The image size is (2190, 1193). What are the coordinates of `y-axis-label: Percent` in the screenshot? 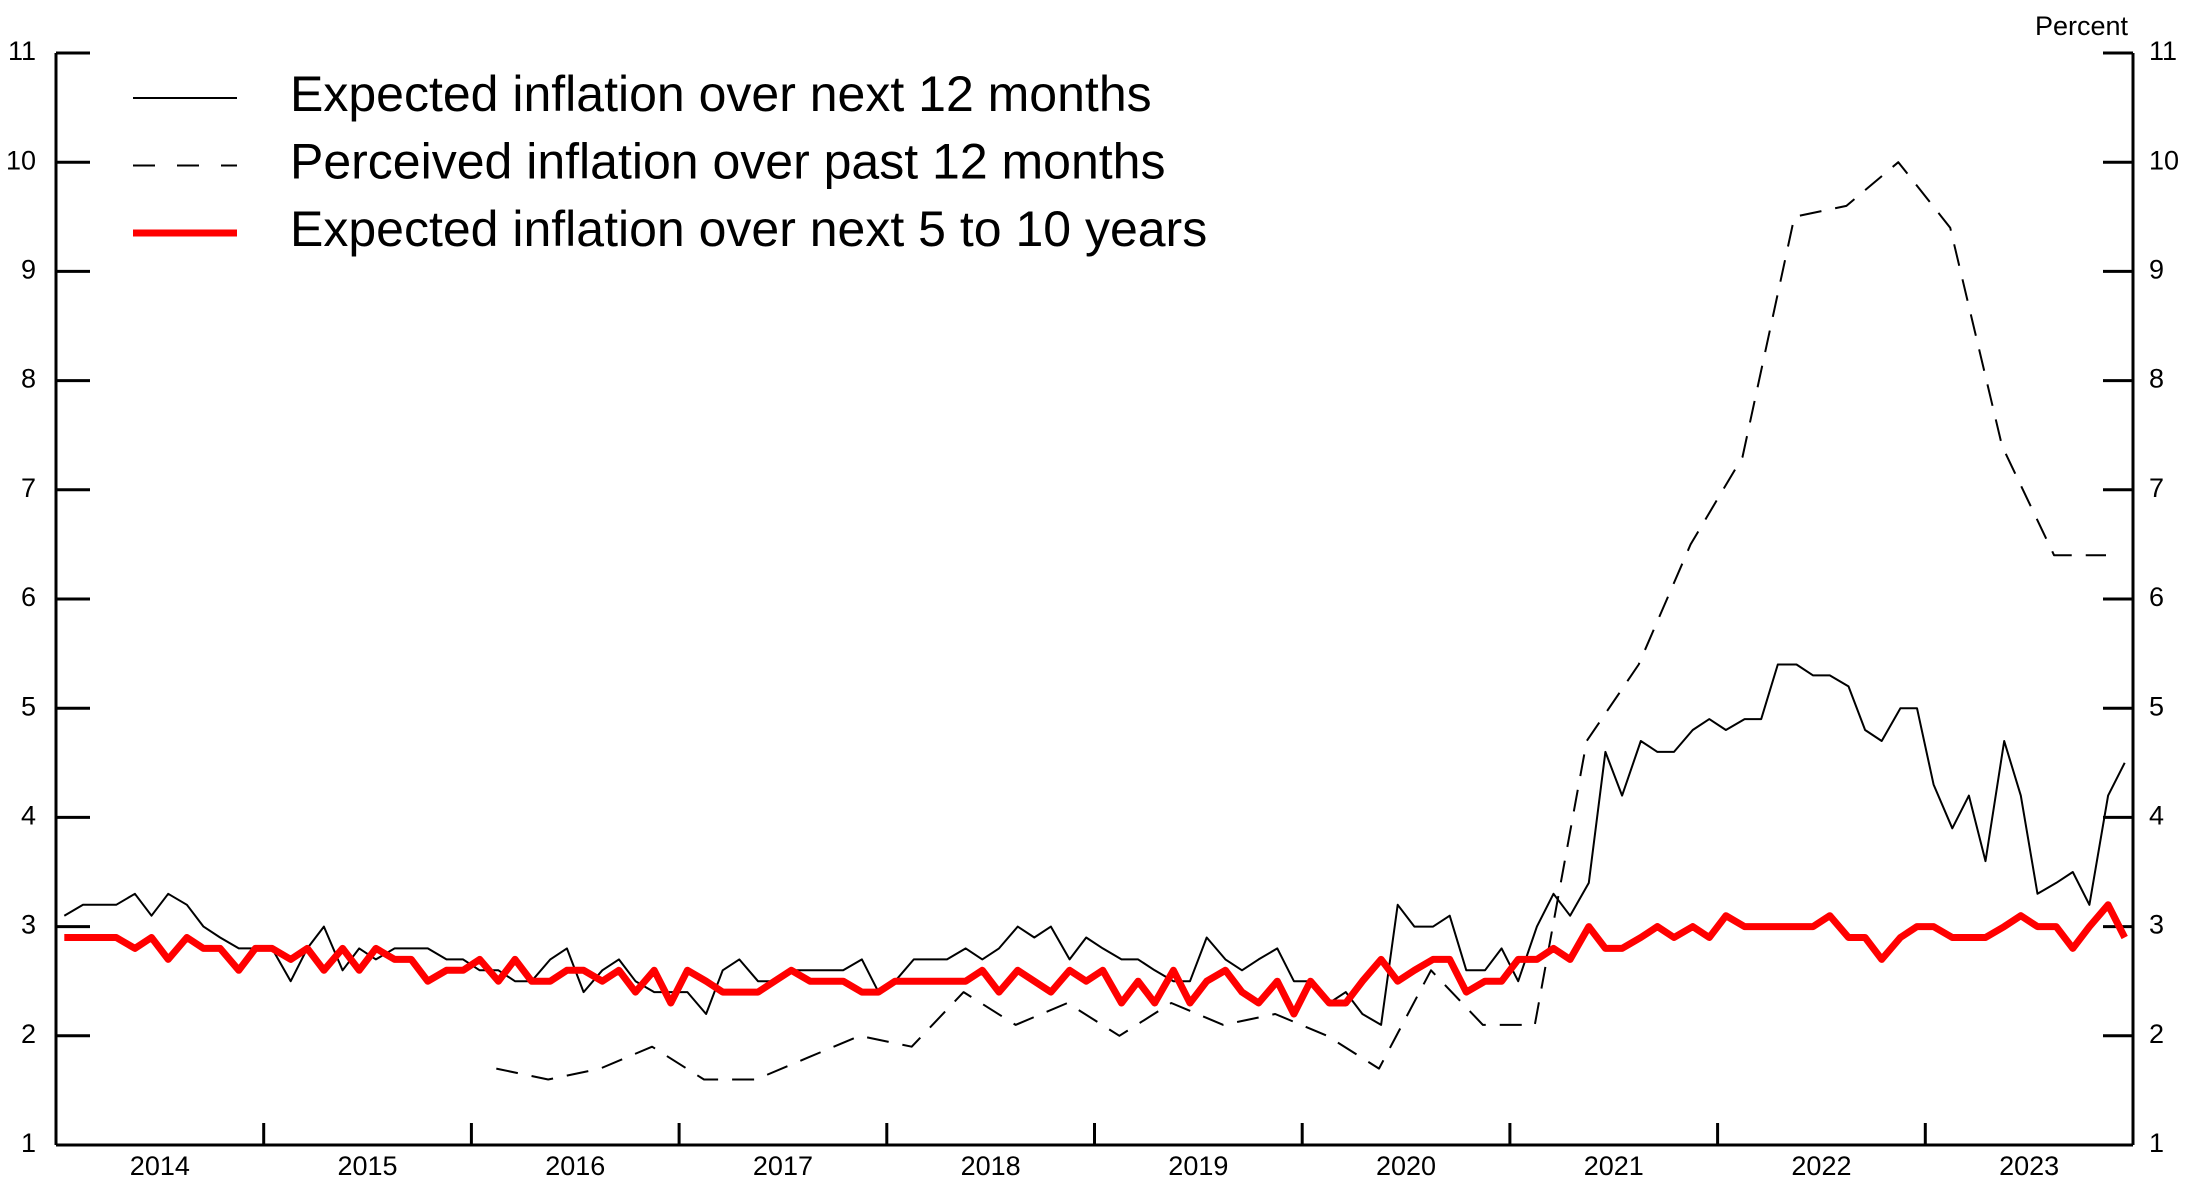 It's located at (2082, 26).